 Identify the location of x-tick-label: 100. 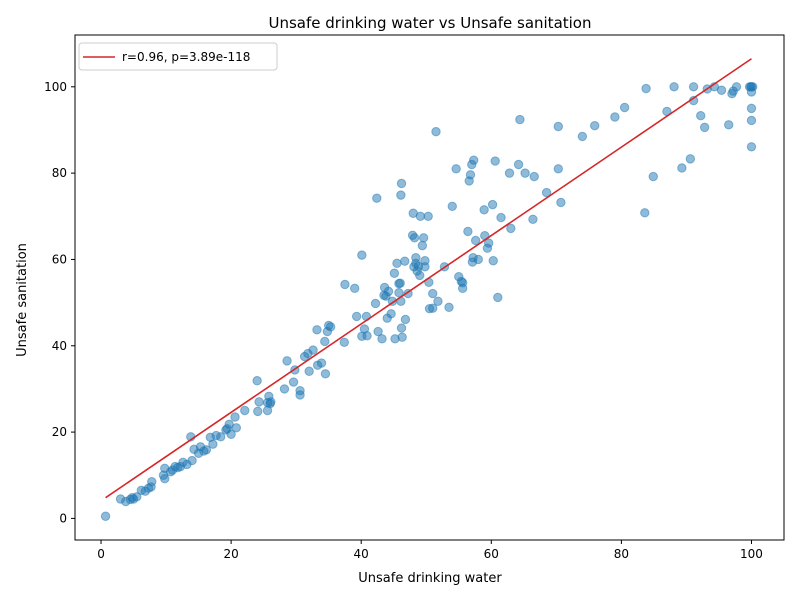
(751, 554).